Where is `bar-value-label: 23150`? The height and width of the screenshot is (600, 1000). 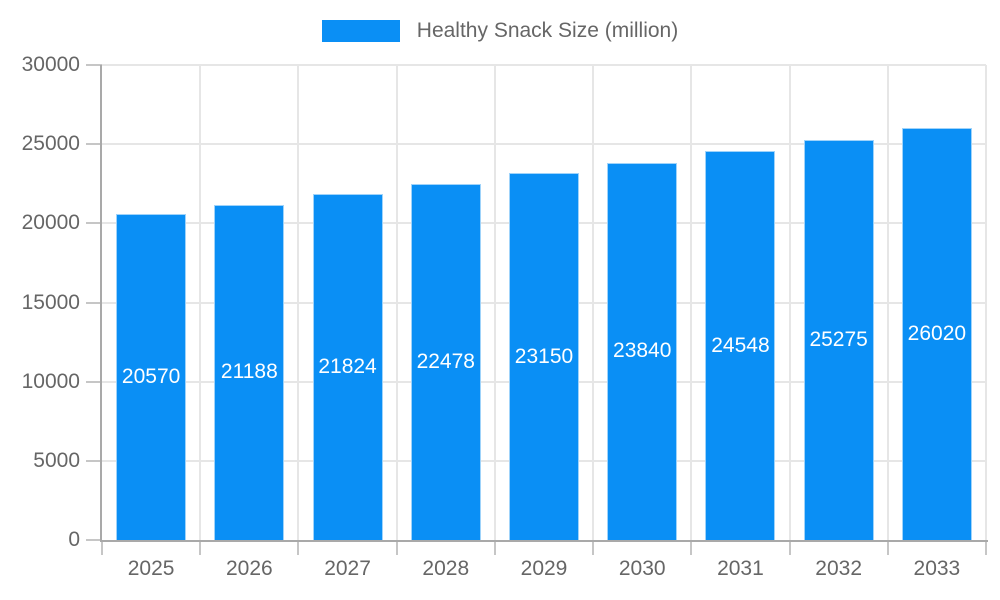
bar-value-label: 23150 is located at coordinates (544, 356).